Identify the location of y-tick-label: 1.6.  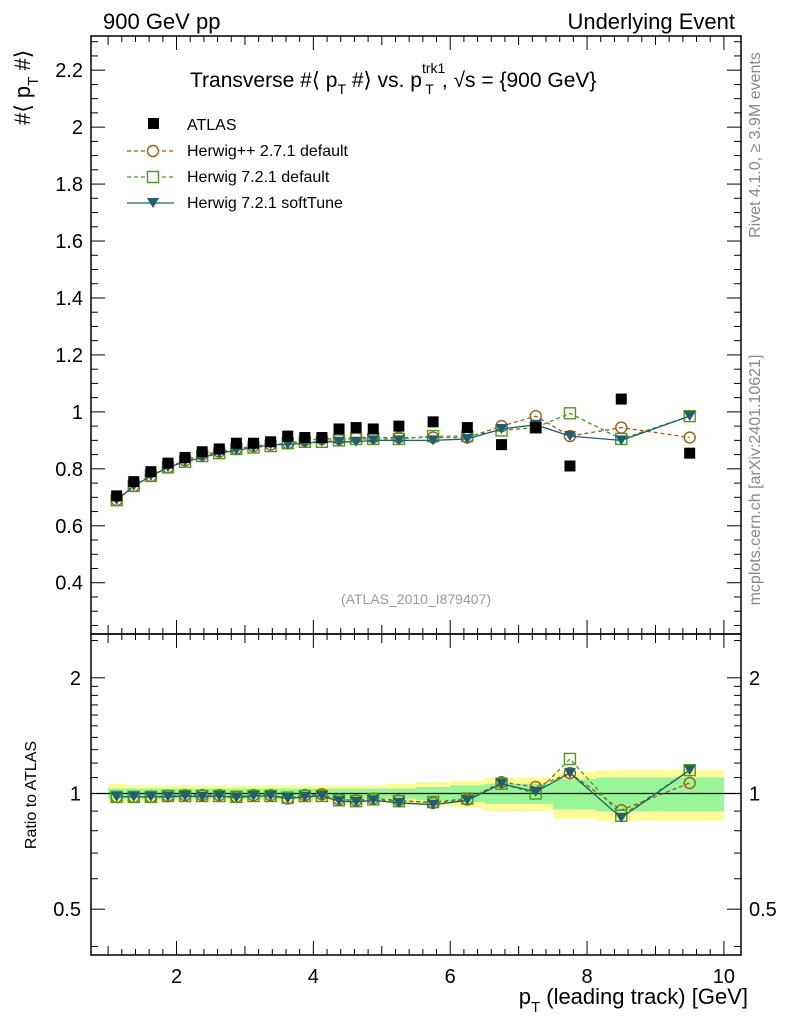
(69, 242).